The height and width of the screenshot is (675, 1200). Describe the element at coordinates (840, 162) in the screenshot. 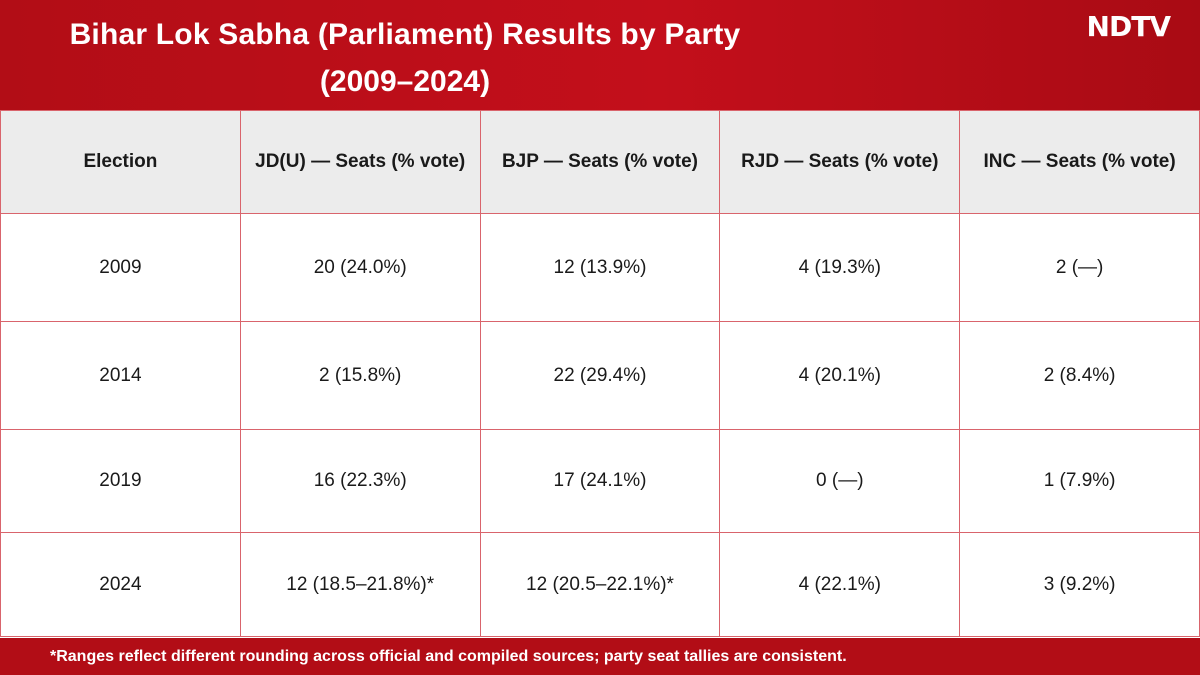

I see `column-header-rjd: RJD — Seats (% vote)` at that location.